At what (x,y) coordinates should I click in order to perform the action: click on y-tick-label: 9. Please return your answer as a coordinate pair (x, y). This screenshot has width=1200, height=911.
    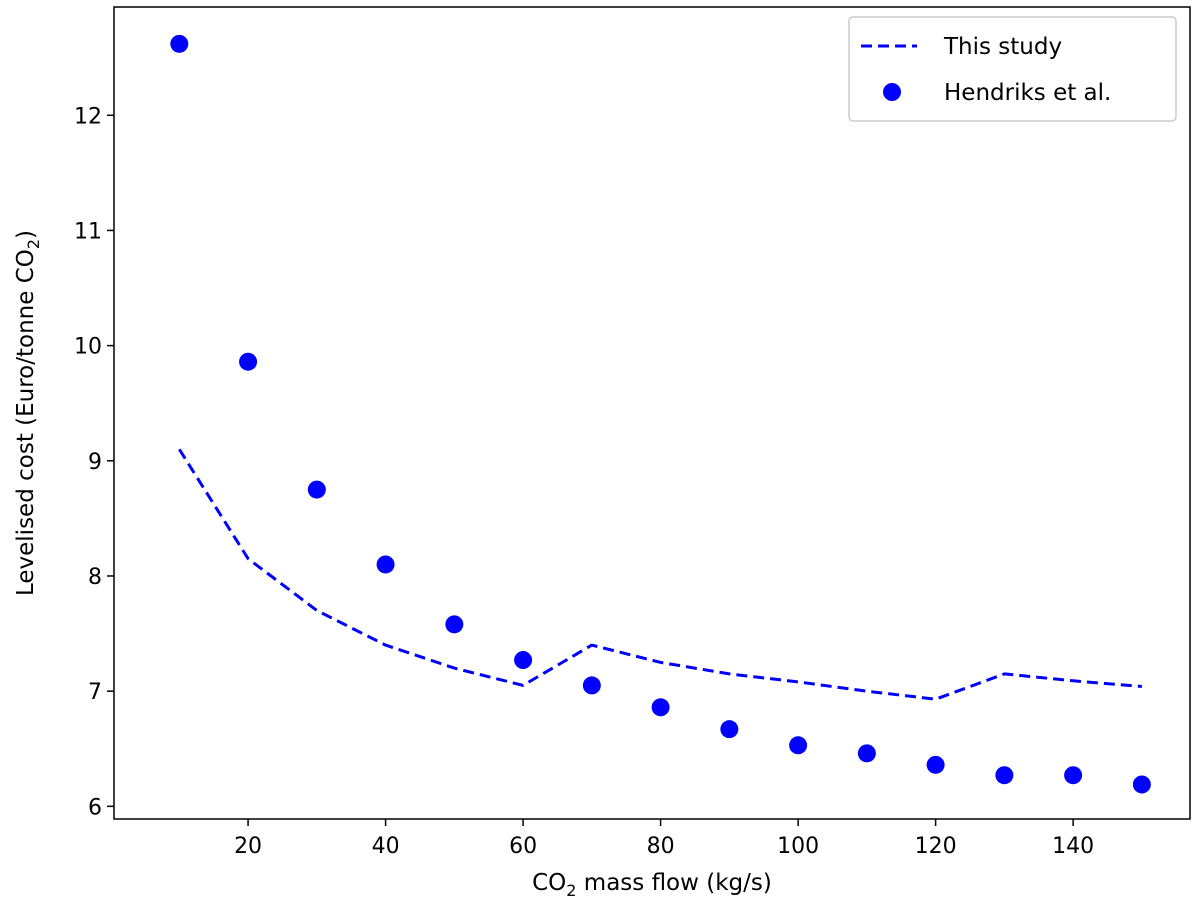
    Looking at the image, I should click on (95, 462).